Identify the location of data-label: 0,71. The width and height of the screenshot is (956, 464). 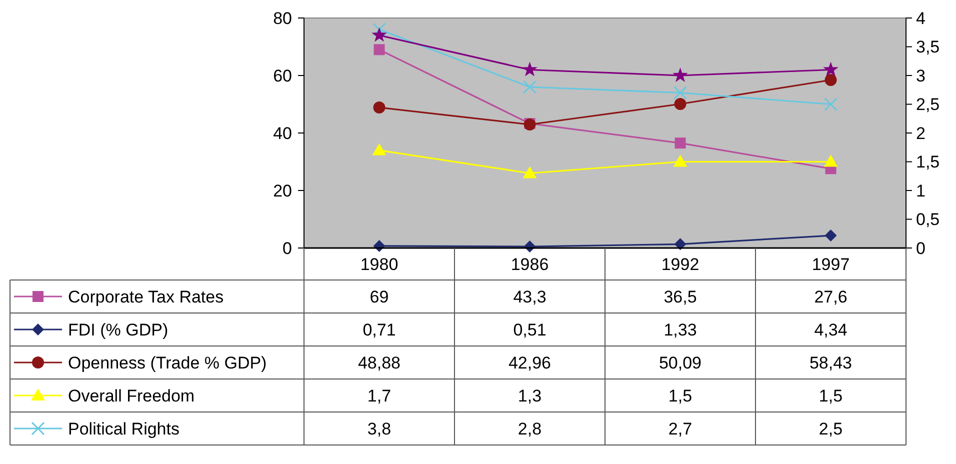
(379, 330).